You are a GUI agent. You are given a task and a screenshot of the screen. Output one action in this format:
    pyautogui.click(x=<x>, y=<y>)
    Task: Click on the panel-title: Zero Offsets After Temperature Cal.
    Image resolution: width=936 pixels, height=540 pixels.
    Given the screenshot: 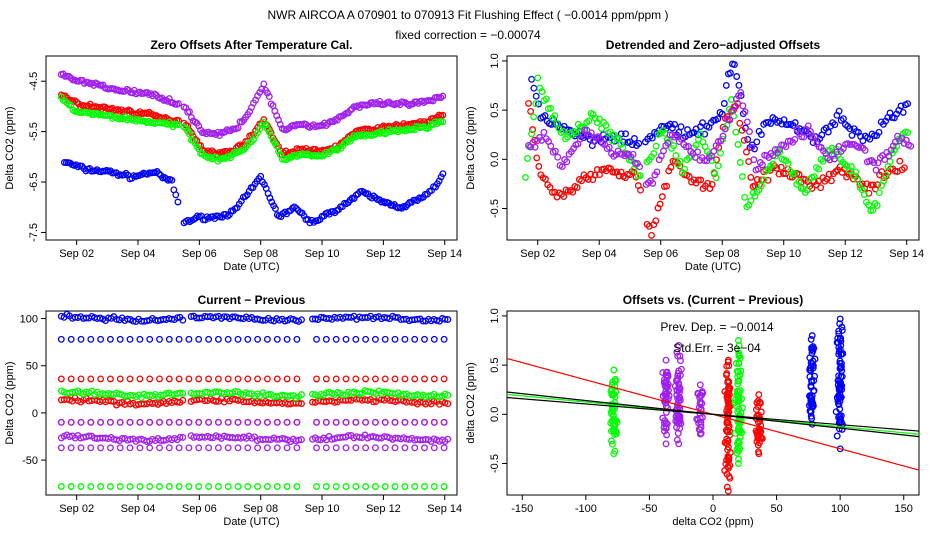 What is the action you would take?
    pyautogui.click(x=251, y=45)
    